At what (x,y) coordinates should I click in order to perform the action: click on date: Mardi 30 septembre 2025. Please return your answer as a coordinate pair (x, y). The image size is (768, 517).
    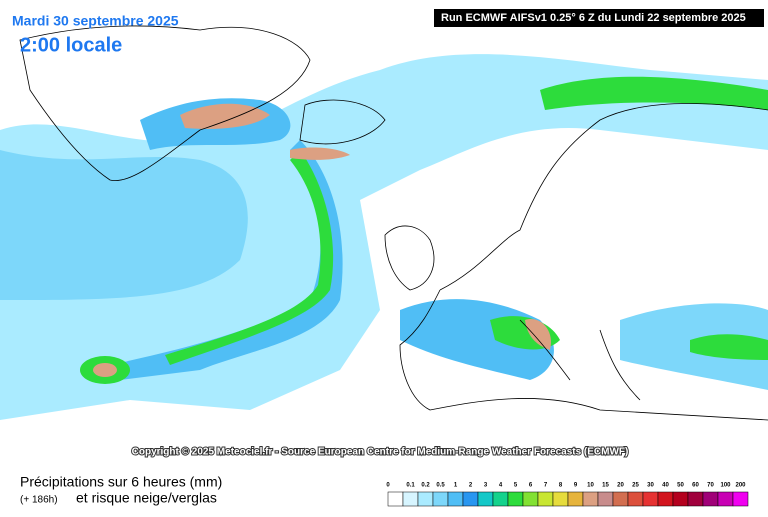
    Looking at the image, I should click on (95, 21).